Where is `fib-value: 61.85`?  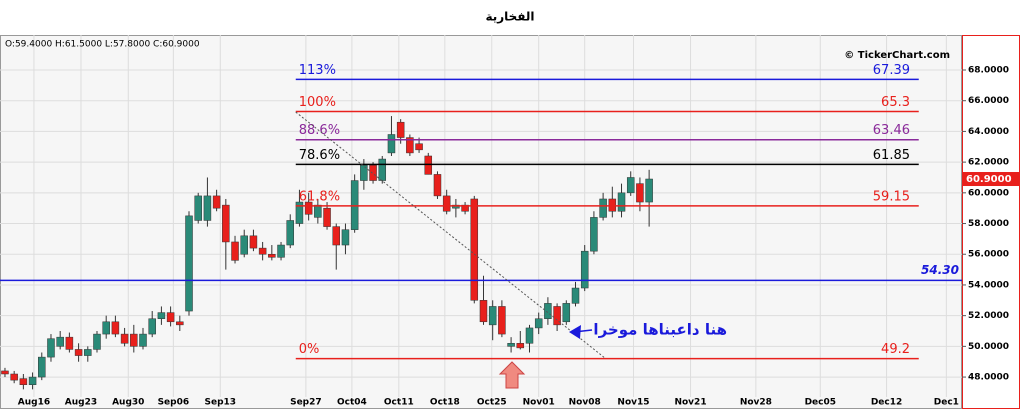
fib-value: 61.85 is located at coordinates (891, 155).